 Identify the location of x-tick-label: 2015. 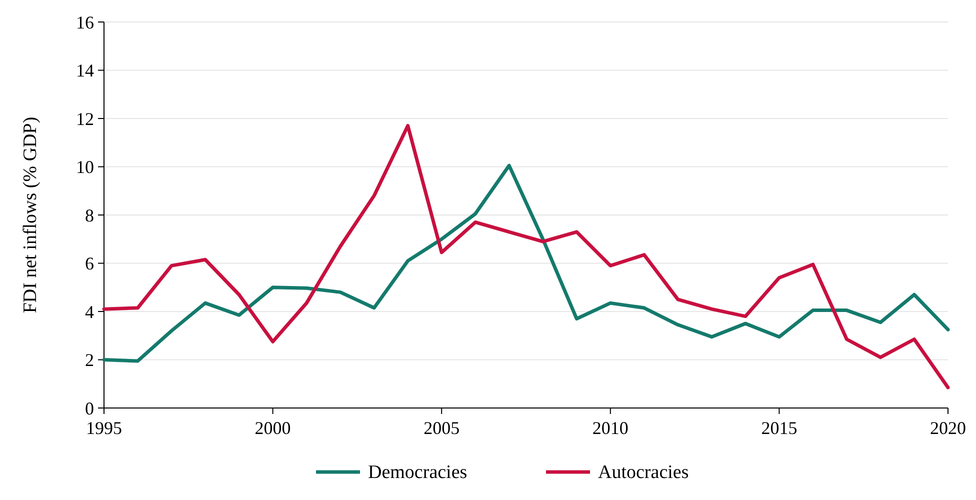
(779, 428).